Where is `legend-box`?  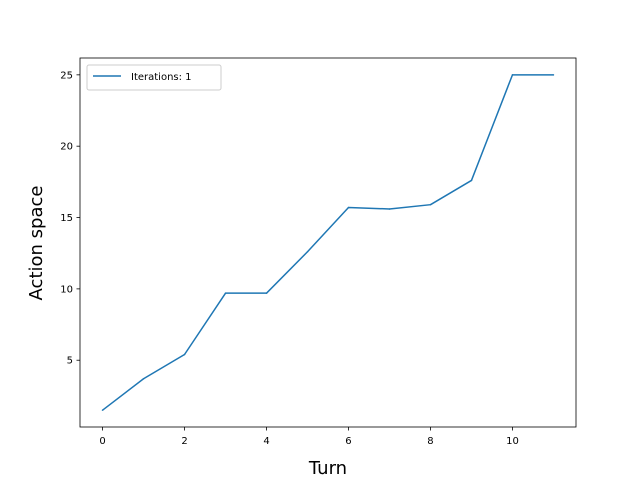 legend-box is located at coordinates (154, 77).